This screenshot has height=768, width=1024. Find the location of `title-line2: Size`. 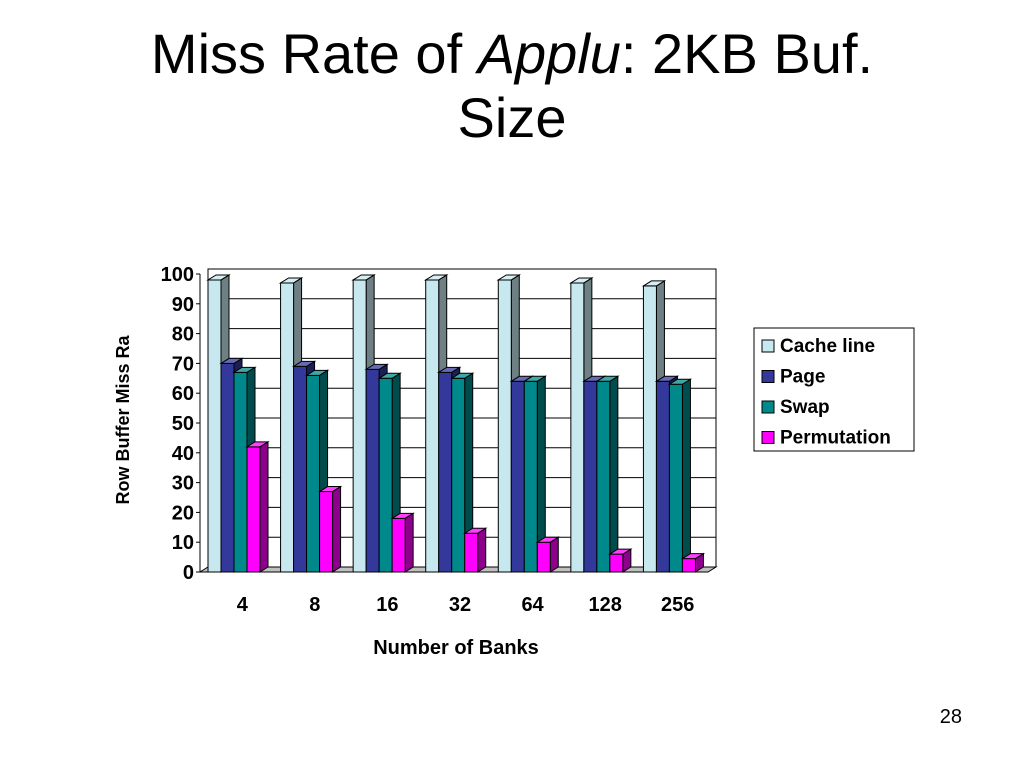

title-line2: Size is located at coordinates (512, 117).